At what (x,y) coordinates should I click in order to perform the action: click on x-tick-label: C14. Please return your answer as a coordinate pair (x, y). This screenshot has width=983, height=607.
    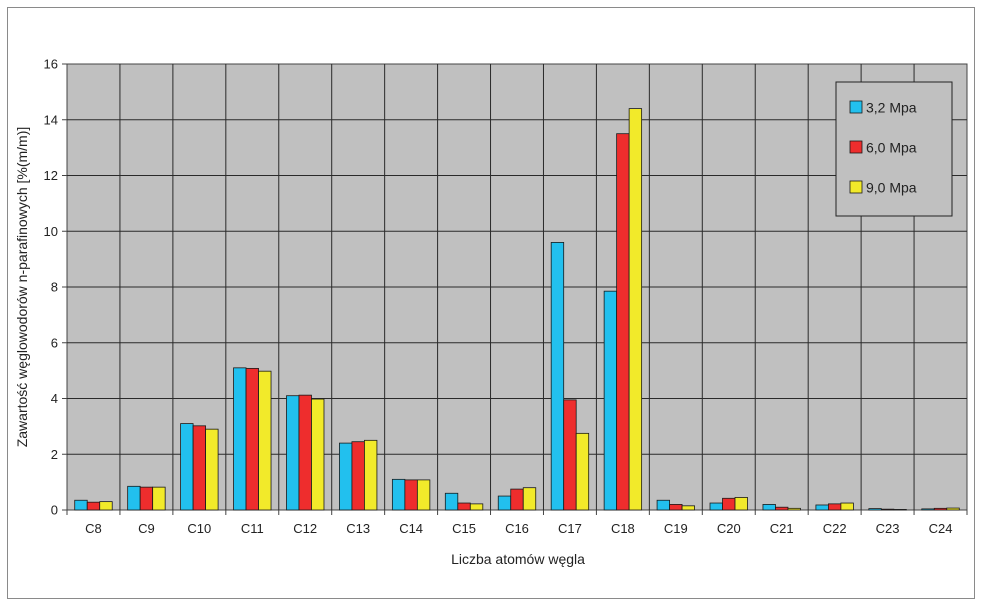
    Looking at the image, I should click on (411, 528).